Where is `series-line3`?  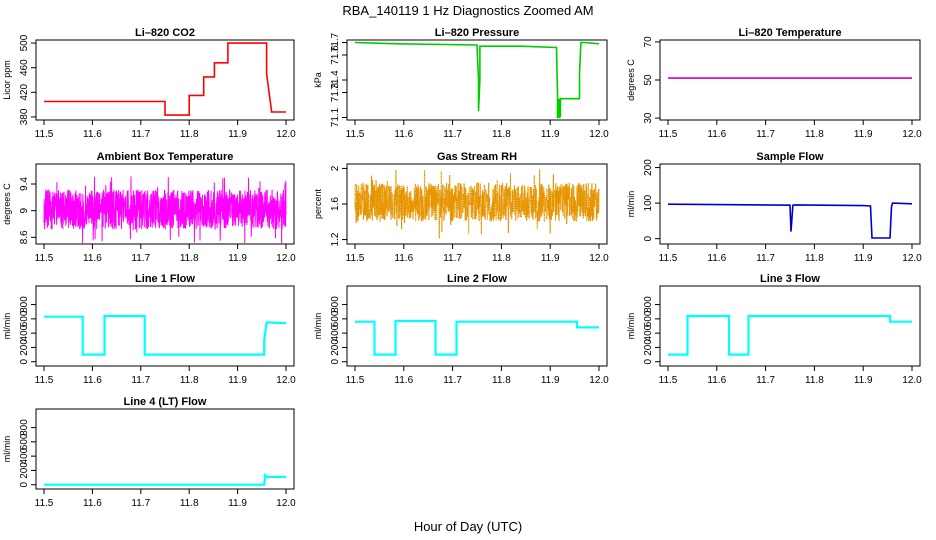 series-line3 is located at coordinates (790, 335).